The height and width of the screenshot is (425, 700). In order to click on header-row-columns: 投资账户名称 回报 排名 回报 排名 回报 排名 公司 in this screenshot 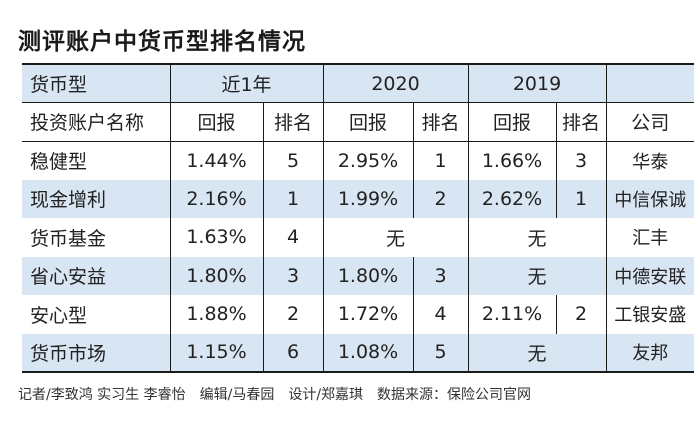, I will do `click(358, 121)`.